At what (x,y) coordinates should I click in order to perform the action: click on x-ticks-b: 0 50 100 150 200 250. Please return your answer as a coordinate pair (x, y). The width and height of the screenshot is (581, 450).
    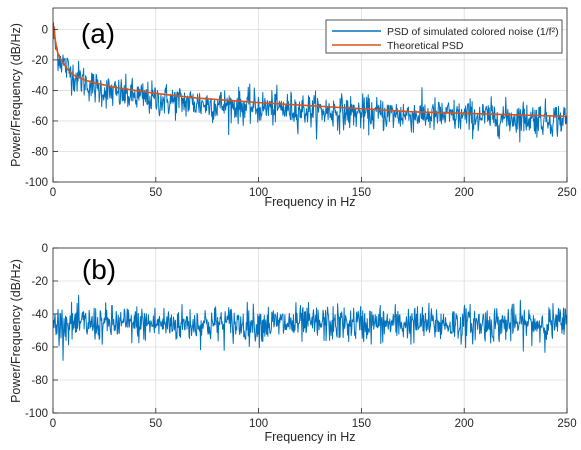
    Looking at the image, I should click on (313, 419).